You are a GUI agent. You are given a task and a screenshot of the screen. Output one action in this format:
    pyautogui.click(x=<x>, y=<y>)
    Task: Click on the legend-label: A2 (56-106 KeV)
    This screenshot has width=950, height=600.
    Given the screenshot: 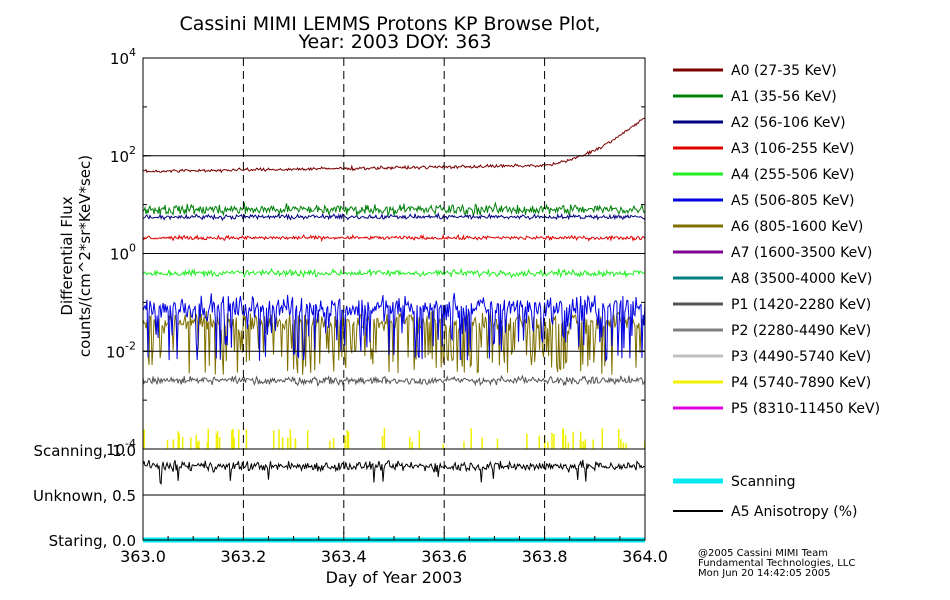 What is the action you would take?
    pyautogui.click(x=788, y=123)
    